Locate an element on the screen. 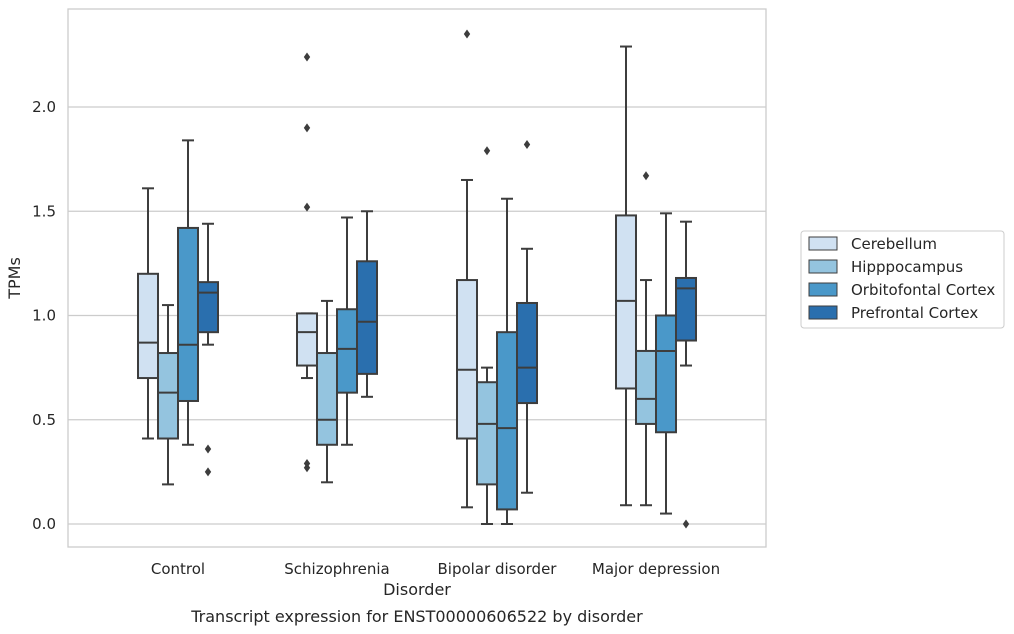 This screenshot has width=1014, height=634. legend-label: Cerebellum is located at coordinates (894, 244).